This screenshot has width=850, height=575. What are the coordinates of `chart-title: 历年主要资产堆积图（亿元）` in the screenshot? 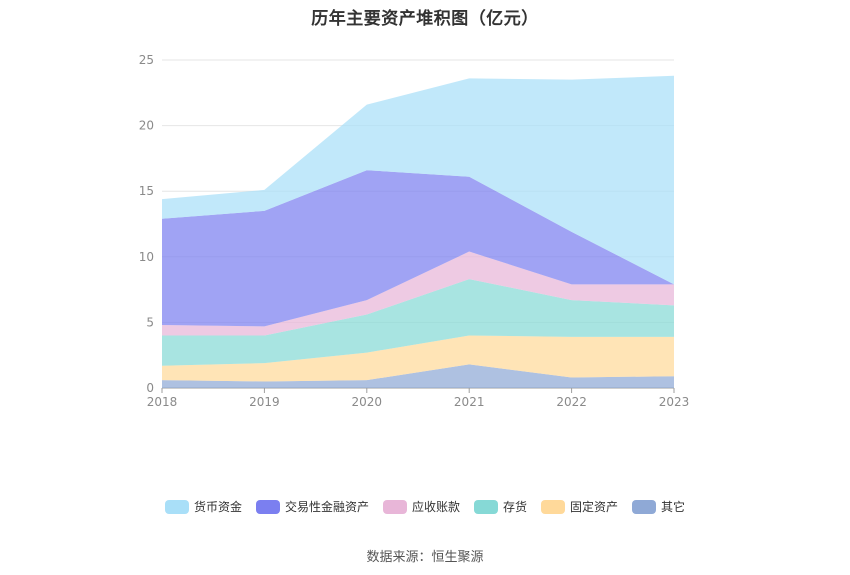 It's located at (425, 19).